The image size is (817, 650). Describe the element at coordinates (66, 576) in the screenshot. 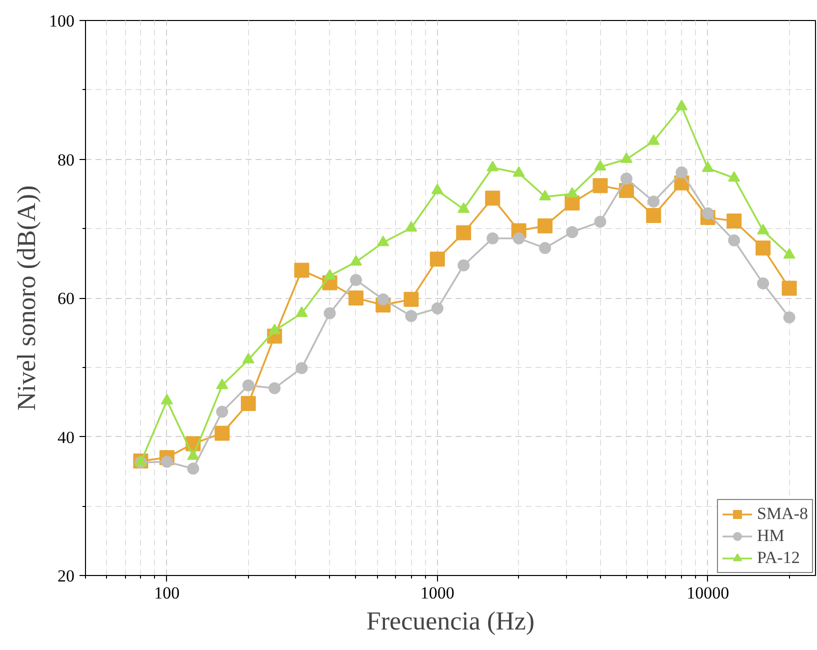

I see `y-tick-label: 20` at that location.